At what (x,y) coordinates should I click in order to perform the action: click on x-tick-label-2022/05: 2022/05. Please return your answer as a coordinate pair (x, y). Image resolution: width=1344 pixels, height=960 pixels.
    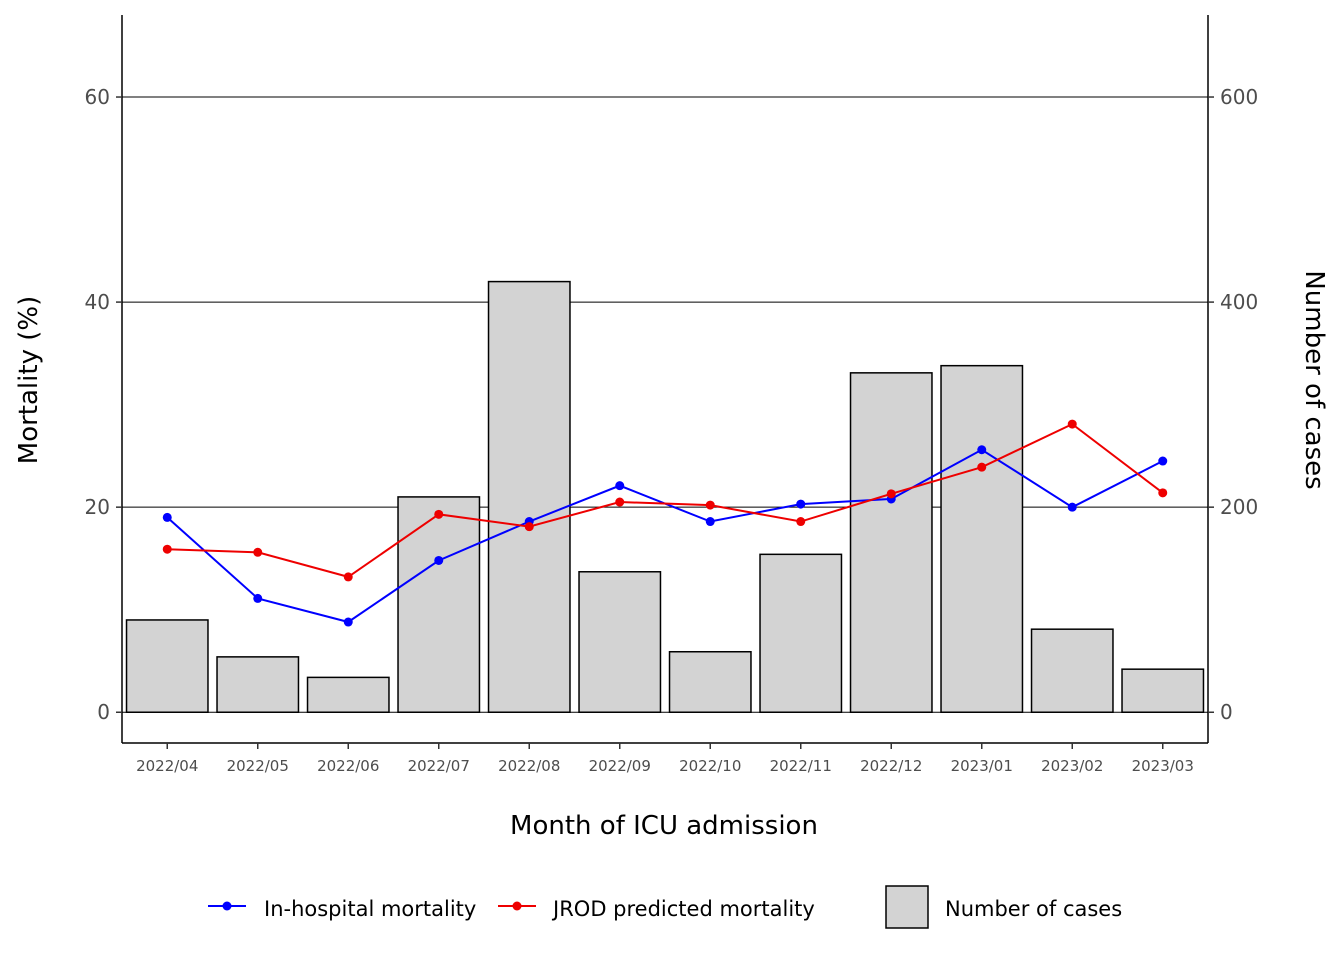
    Looking at the image, I should click on (258, 766).